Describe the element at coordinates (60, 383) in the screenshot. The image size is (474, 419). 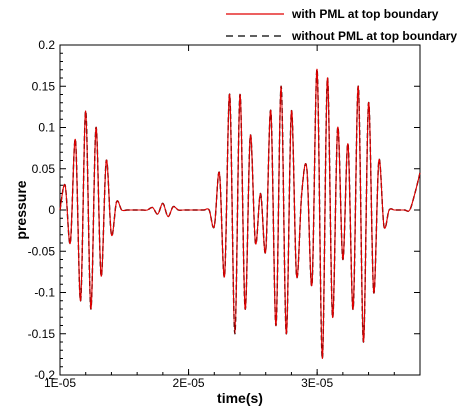
I see `x-tick-label: 1E-05` at that location.